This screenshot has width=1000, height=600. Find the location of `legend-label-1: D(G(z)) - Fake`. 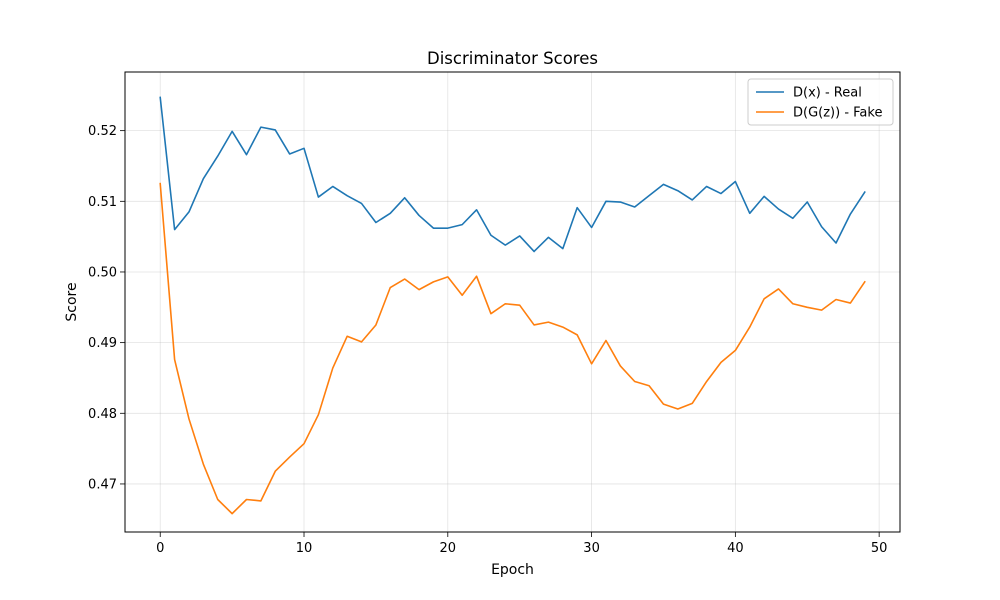

legend-label-1: D(G(z)) - Fake is located at coordinates (837, 113).